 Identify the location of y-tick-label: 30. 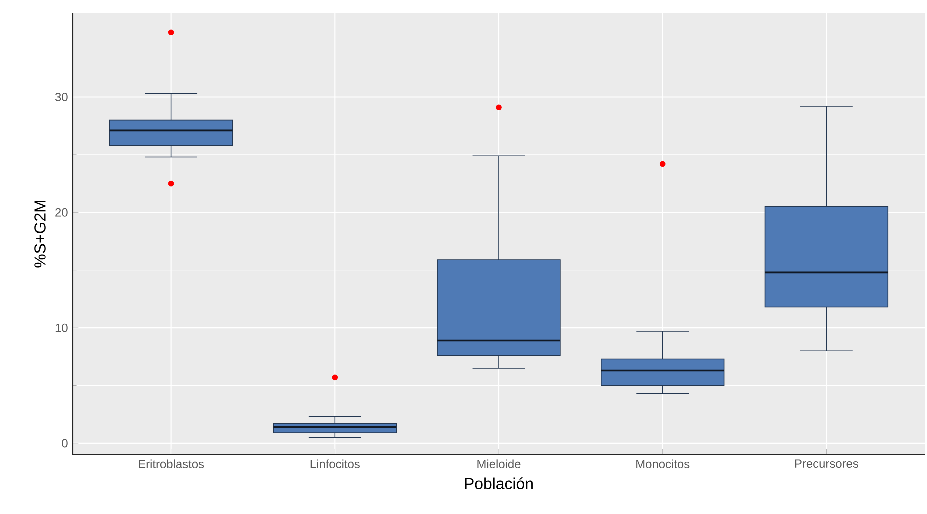
(61, 97).